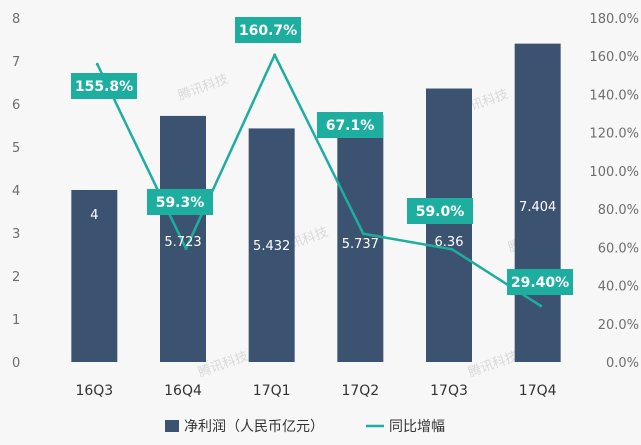 This screenshot has height=445, width=641. What do you see at coordinates (360, 244) in the screenshot?
I see `bar-value-label: 5.737` at bounding box center [360, 244].